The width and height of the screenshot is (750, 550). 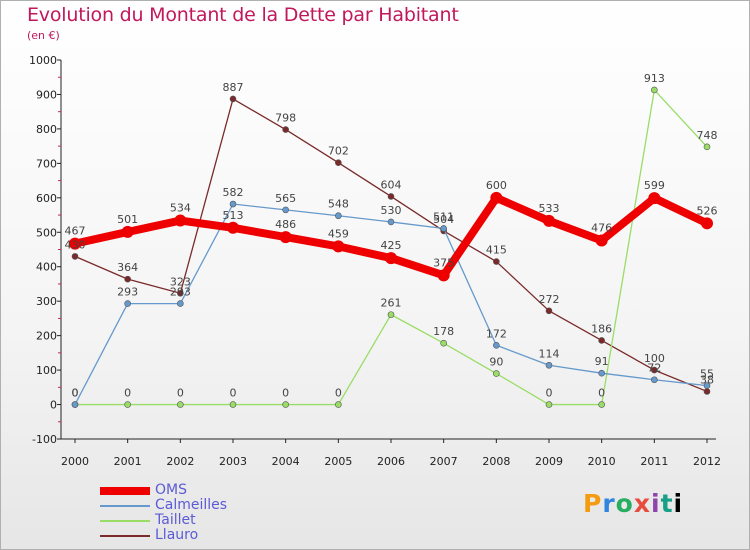 I want to click on data-label-oms: 599, so click(x=654, y=185).